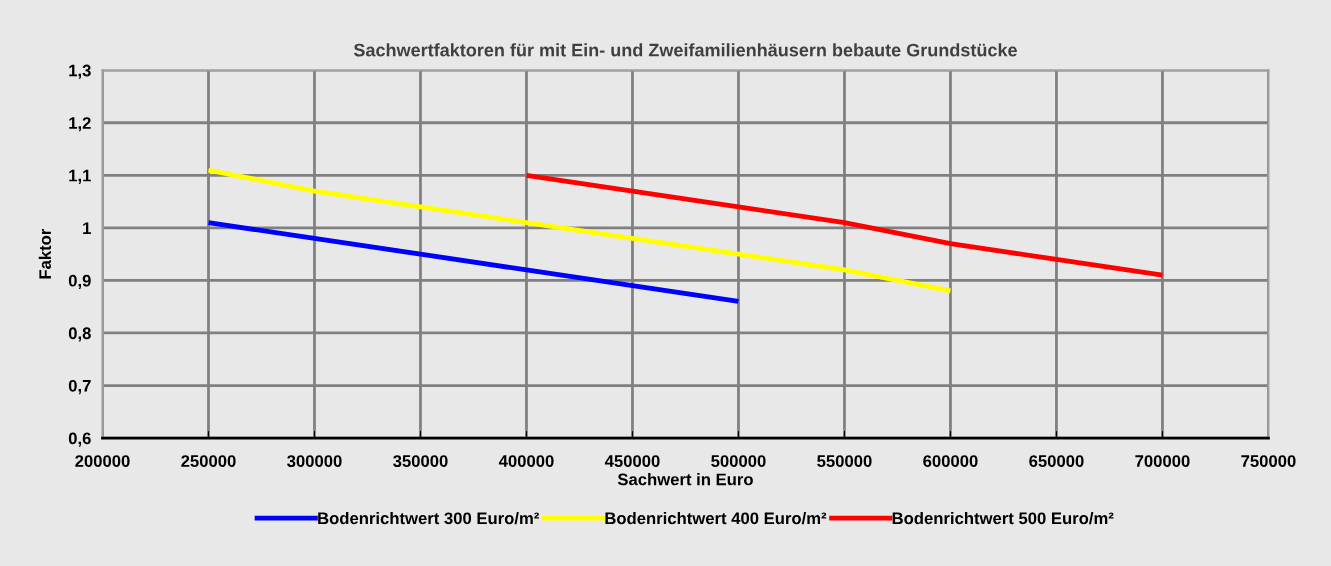  Describe the element at coordinates (102, 461) in the screenshot. I see `x-tick-label: 200000` at that location.